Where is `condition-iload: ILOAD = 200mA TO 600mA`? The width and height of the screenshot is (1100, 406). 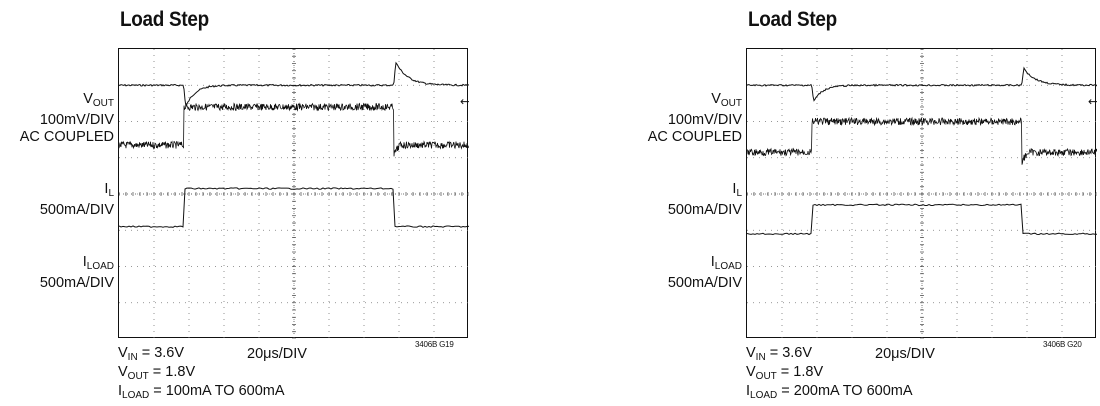
condition-iload: ILOAD = 200mA TO 600mA is located at coordinates (829, 393).